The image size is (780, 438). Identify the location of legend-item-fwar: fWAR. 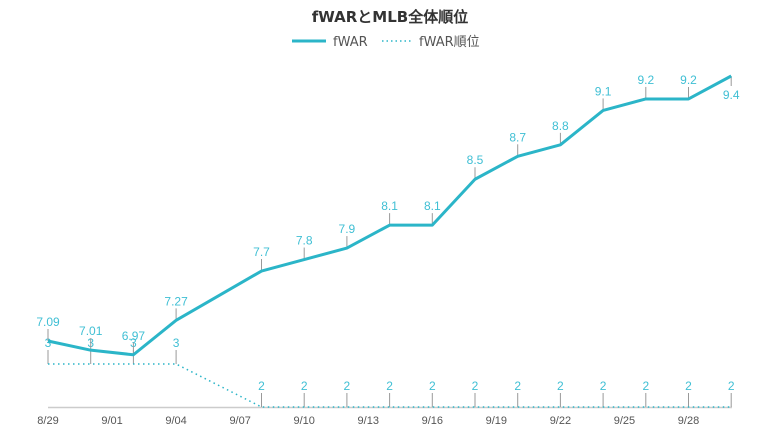
(330, 42).